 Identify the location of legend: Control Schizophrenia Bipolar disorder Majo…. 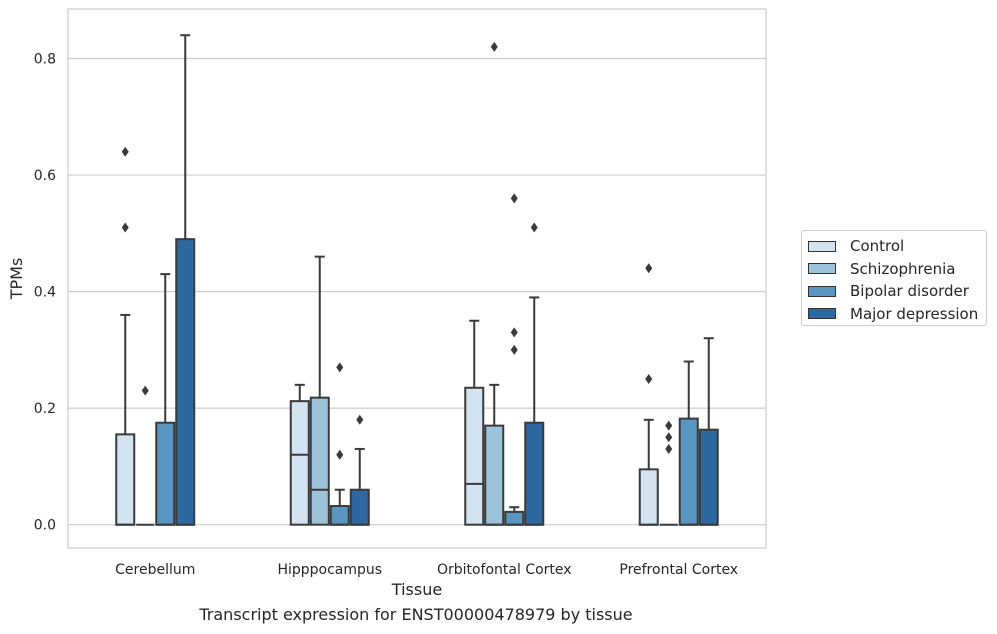
(894, 278).